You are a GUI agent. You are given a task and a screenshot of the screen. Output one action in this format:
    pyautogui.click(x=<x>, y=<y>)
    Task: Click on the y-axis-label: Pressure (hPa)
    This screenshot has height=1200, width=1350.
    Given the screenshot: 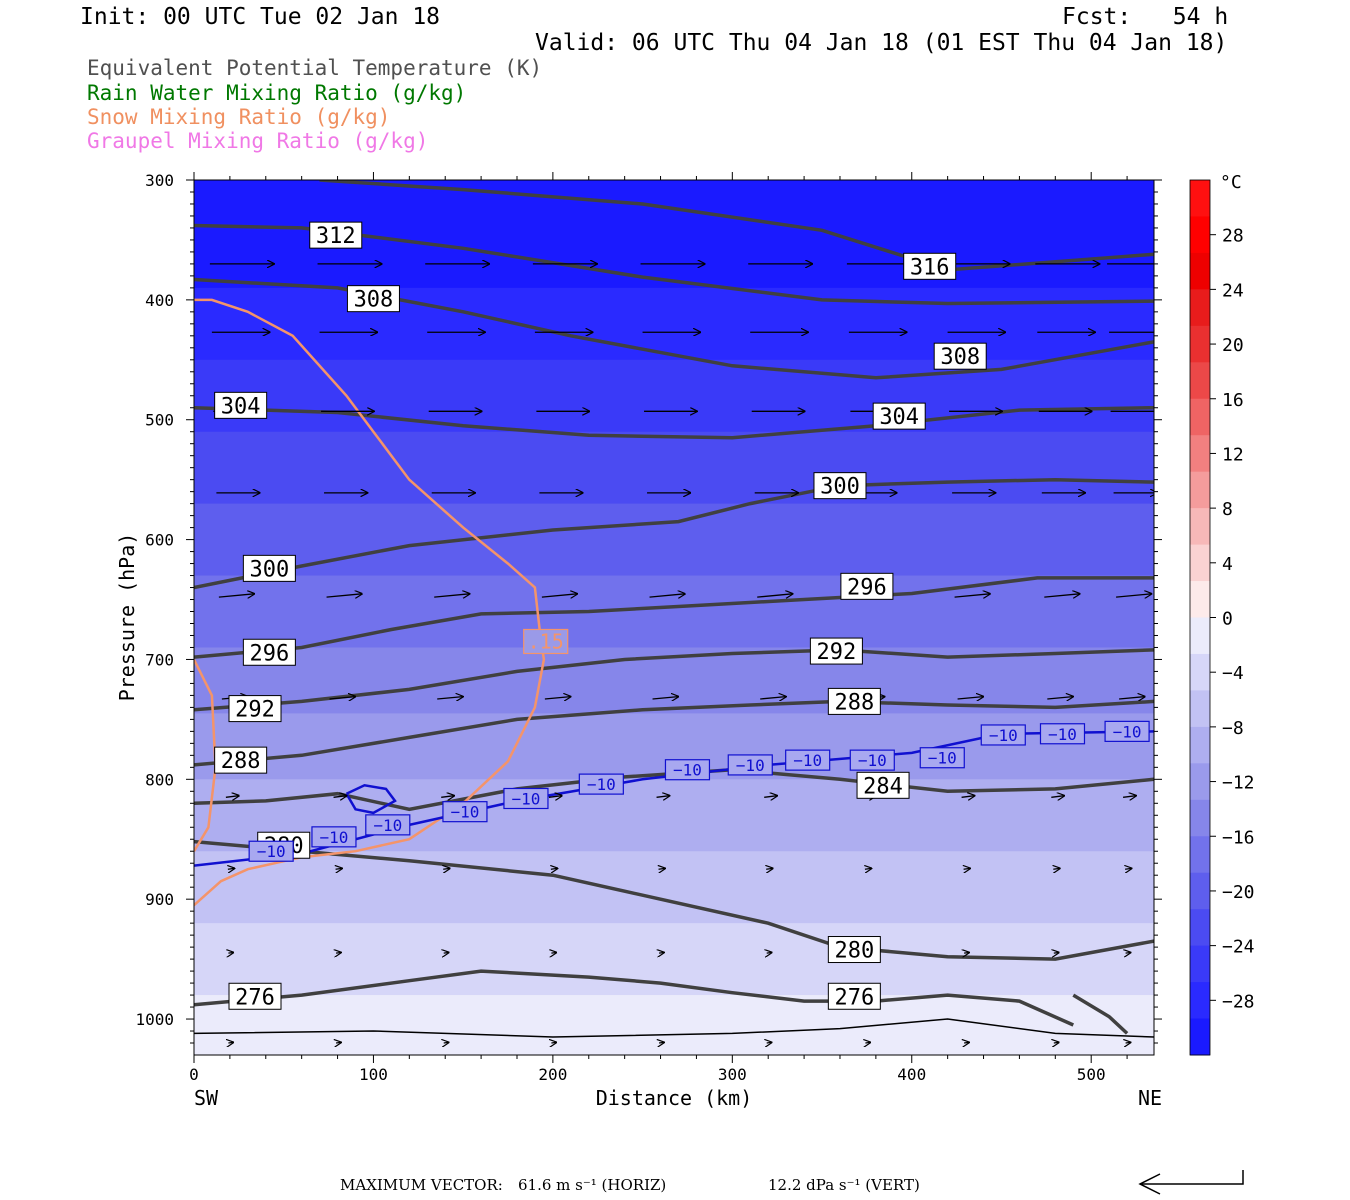 What is the action you would take?
    pyautogui.click(x=127, y=617)
    